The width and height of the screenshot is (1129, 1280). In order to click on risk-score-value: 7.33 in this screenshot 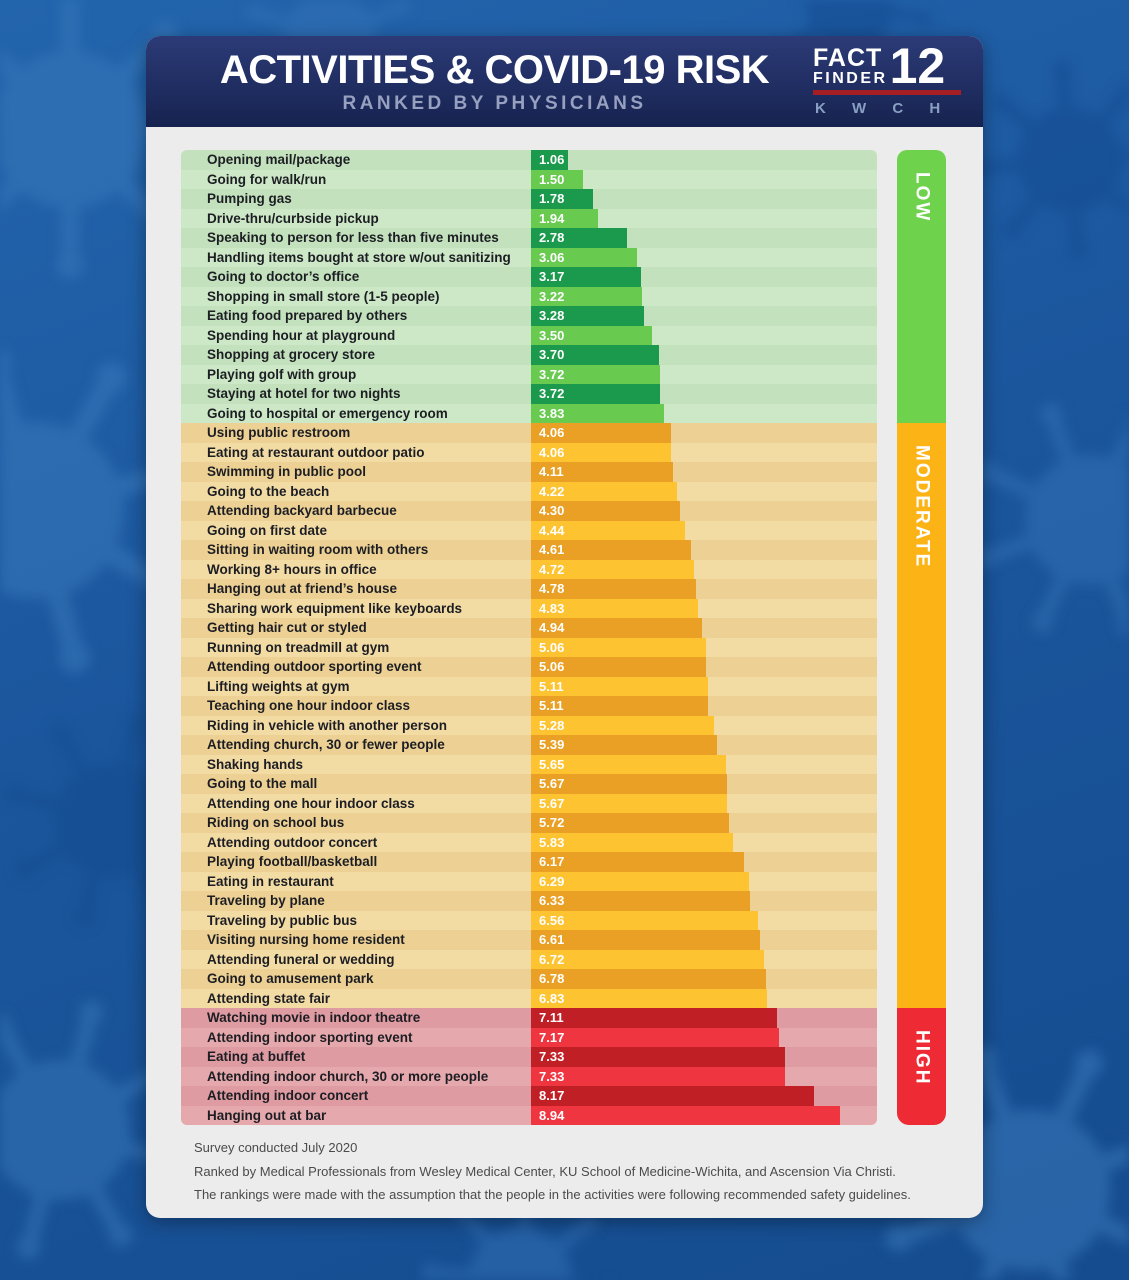, I will do `click(552, 1076)`.